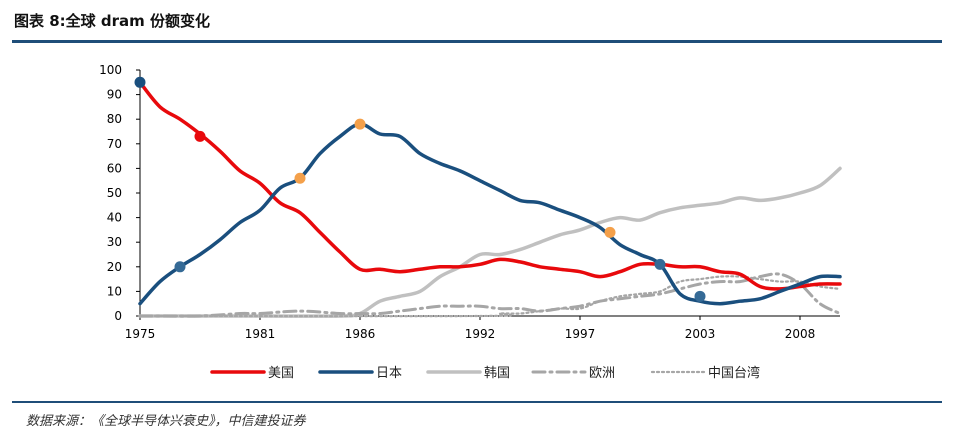 The height and width of the screenshot is (440, 960). Describe the element at coordinates (114, 291) in the screenshot. I see `y-tick-label: 10` at that location.